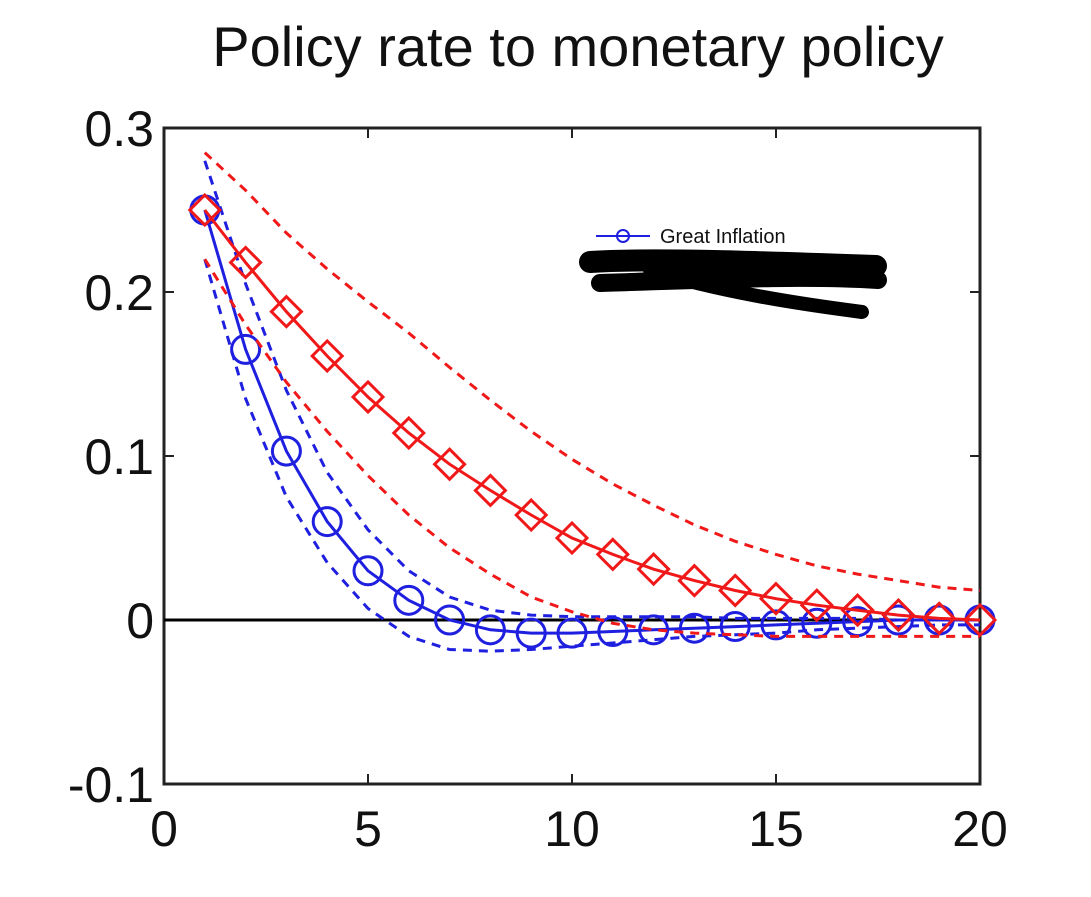 This screenshot has height=897, width=1091. What do you see at coordinates (119, 457) in the screenshot?
I see `y-tick-label-2: 0.1` at bounding box center [119, 457].